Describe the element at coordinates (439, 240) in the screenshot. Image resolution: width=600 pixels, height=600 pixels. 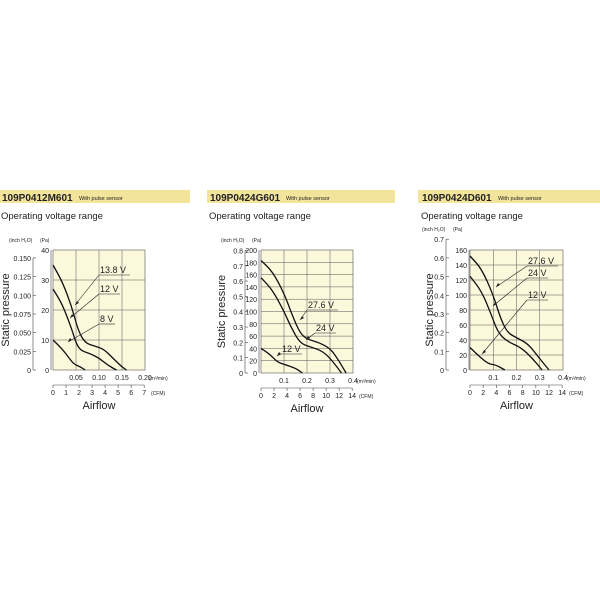
I see `ytick-inch-label: 0.7` at that location.